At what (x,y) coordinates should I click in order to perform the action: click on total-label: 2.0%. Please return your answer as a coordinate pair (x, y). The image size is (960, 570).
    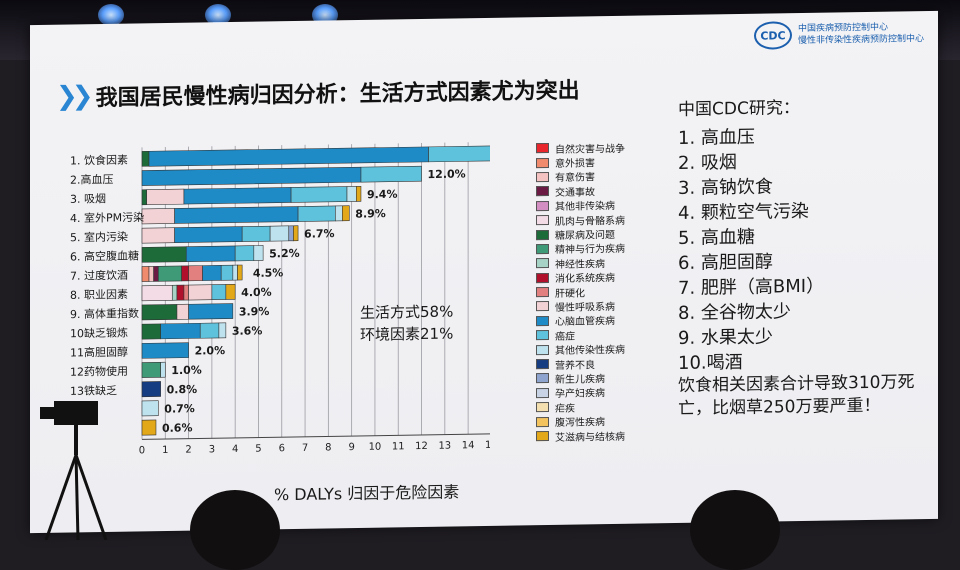
    Looking at the image, I should click on (210, 350).